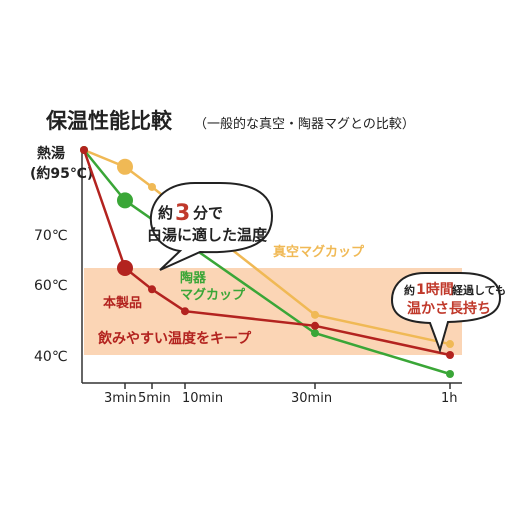 Image resolution: width=512 pixels, height=517 pixels. What do you see at coordinates (208, 213) in the screenshot?
I see `callout1-suffix: 分で` at bounding box center [208, 213].